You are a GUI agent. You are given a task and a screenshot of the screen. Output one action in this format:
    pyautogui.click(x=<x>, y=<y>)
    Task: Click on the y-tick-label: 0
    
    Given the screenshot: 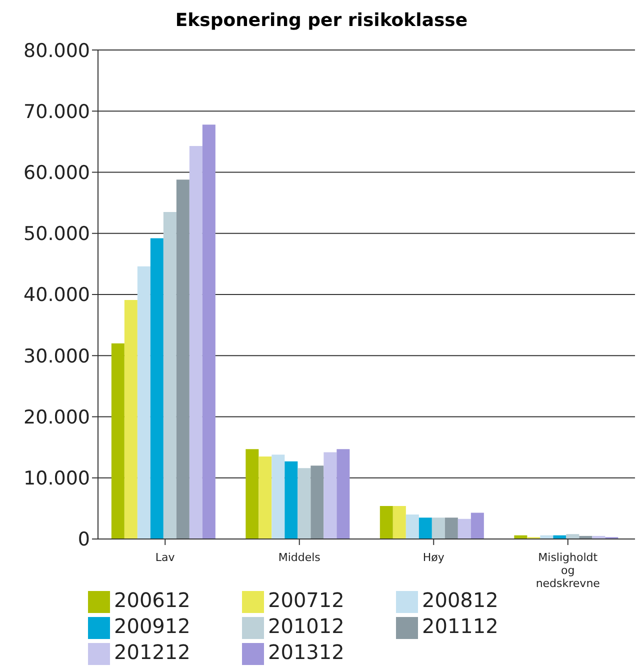 What is the action you would take?
    pyautogui.click(x=84, y=539)
    